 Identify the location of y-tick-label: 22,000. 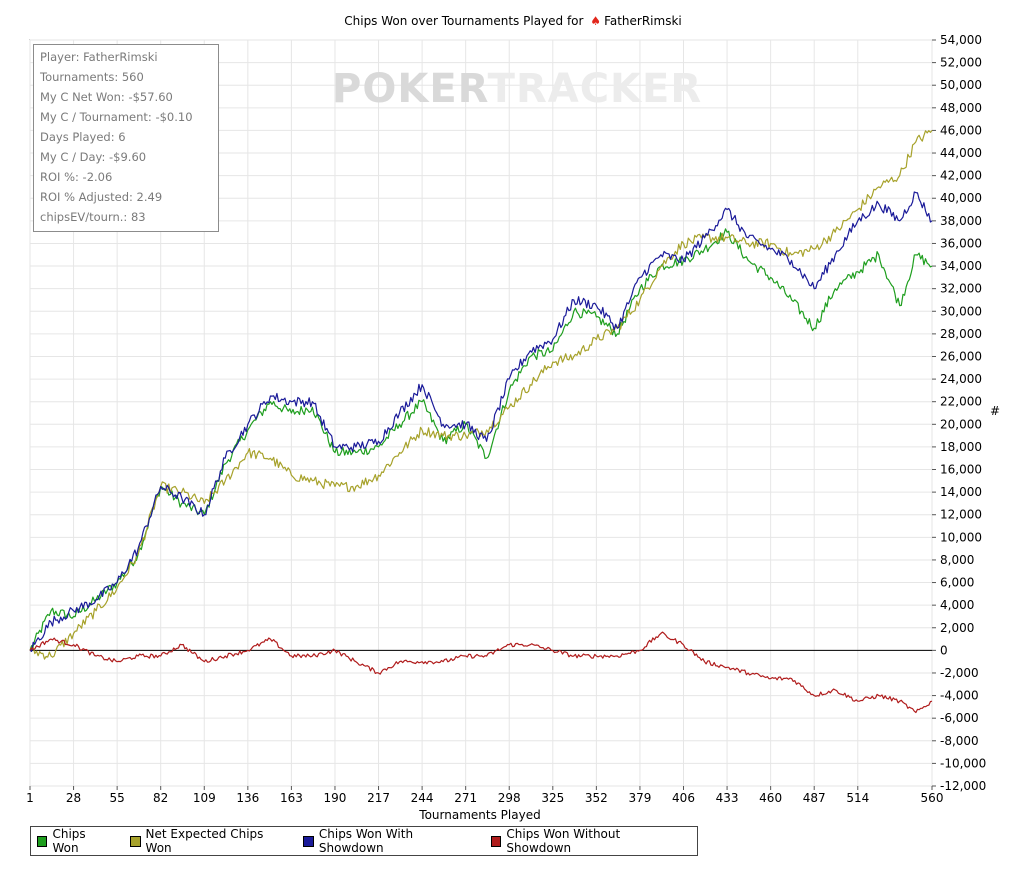
(961, 402).